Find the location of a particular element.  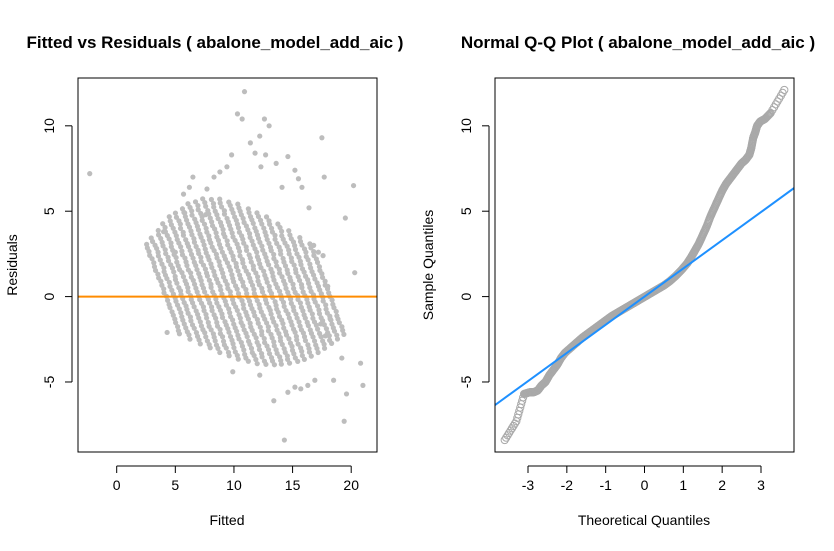

x-tick-label: -2 is located at coordinates (567, 485).